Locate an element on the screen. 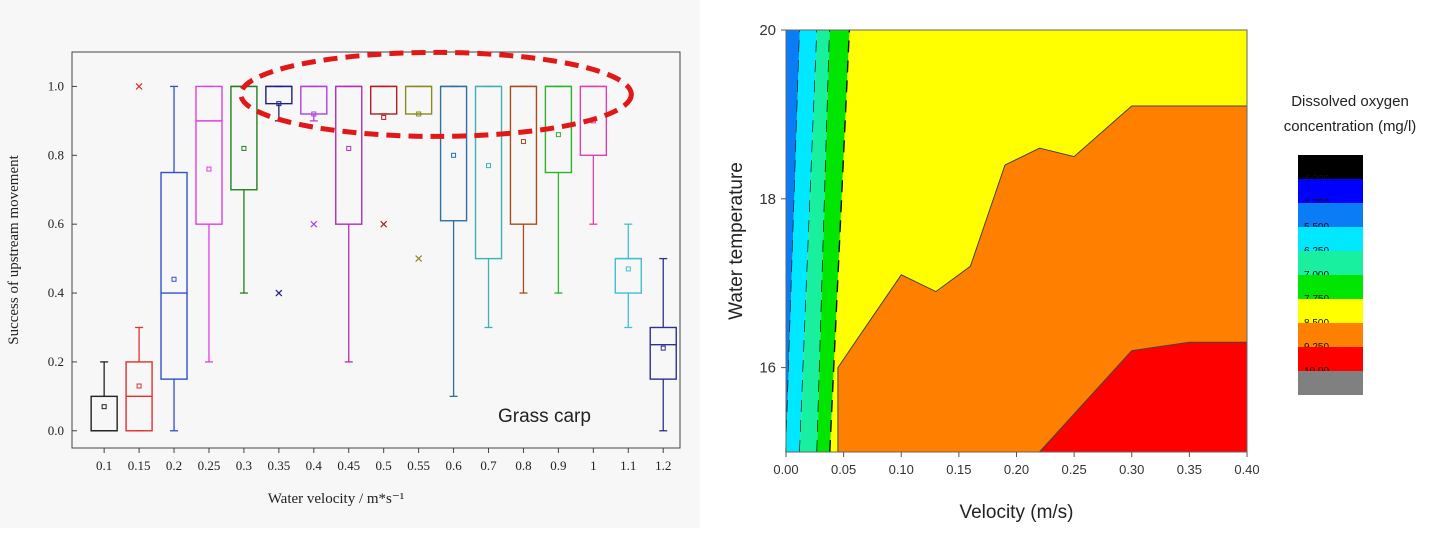 The image size is (1432, 533). x-tick-label: 0.05 is located at coordinates (843, 469).